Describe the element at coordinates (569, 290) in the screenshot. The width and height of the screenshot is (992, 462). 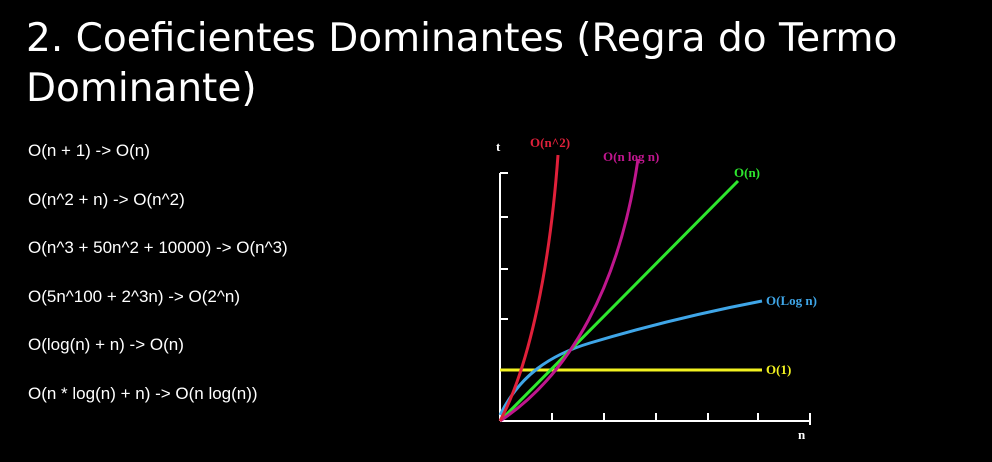
I see `curve-n-log-n` at that location.